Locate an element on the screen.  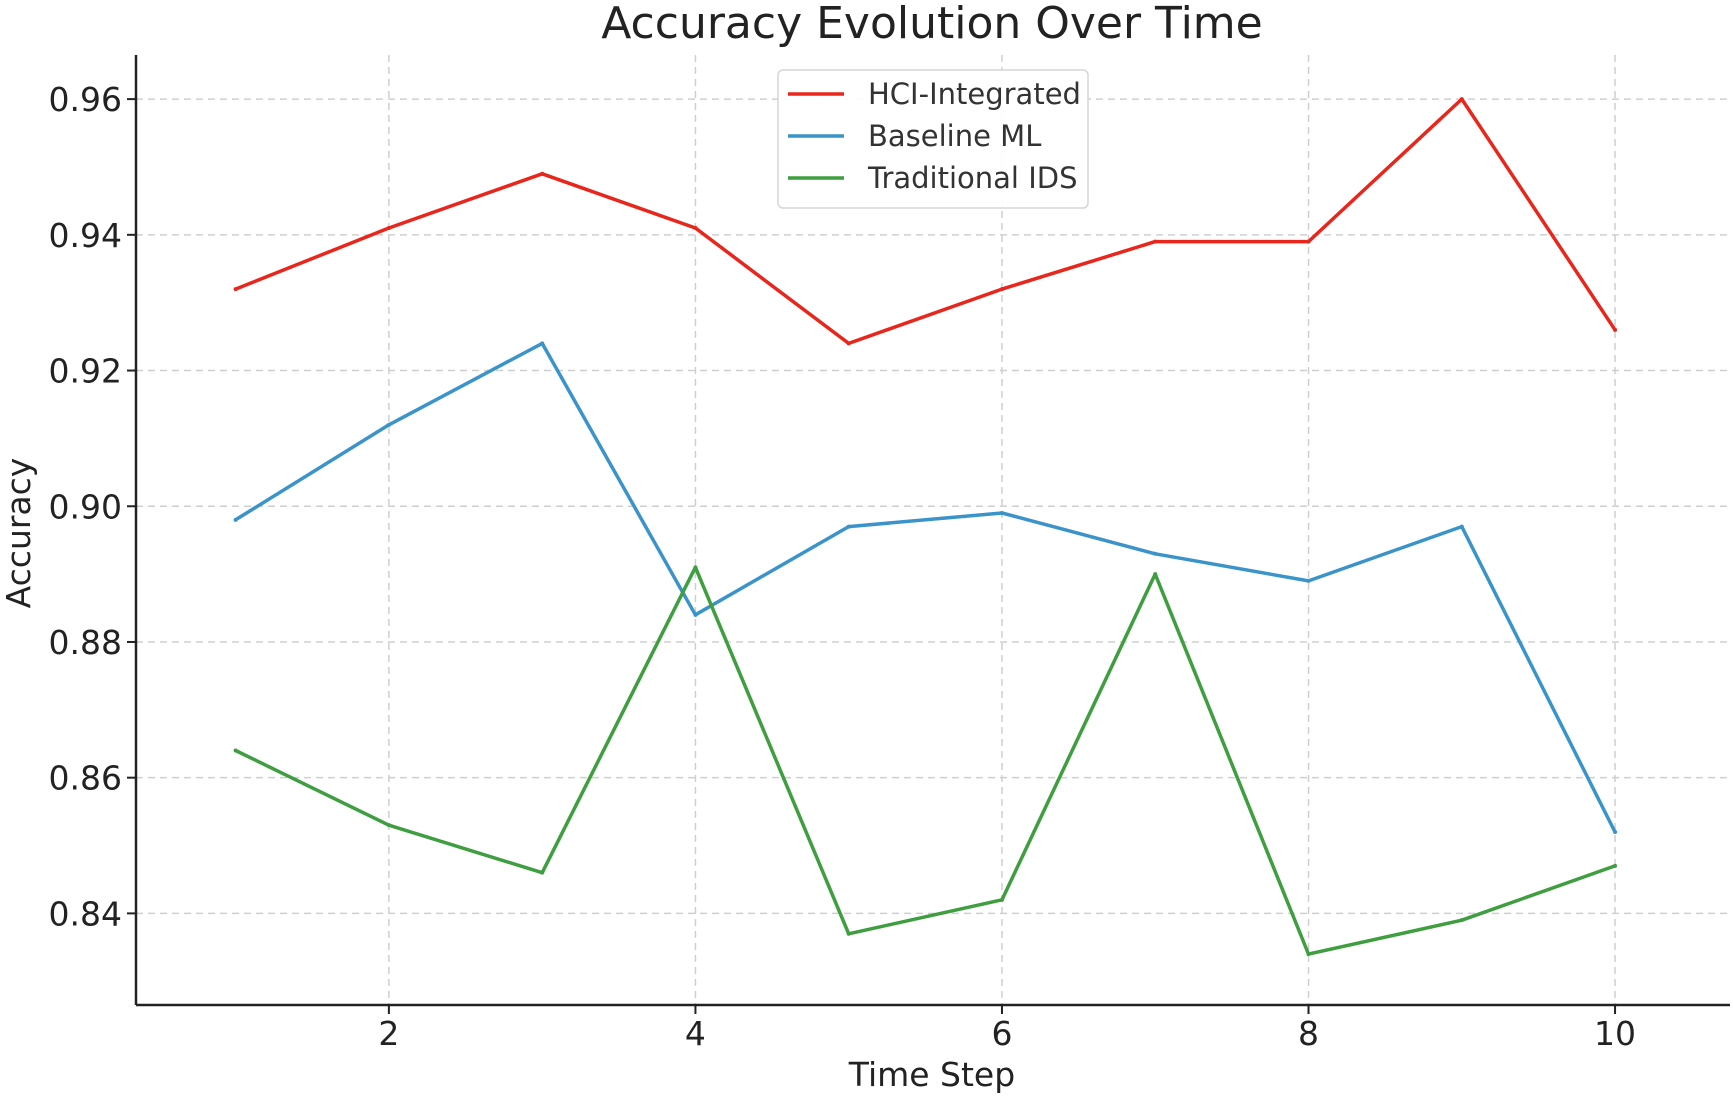
y-tick-label: 0.94 is located at coordinates (85, 235).